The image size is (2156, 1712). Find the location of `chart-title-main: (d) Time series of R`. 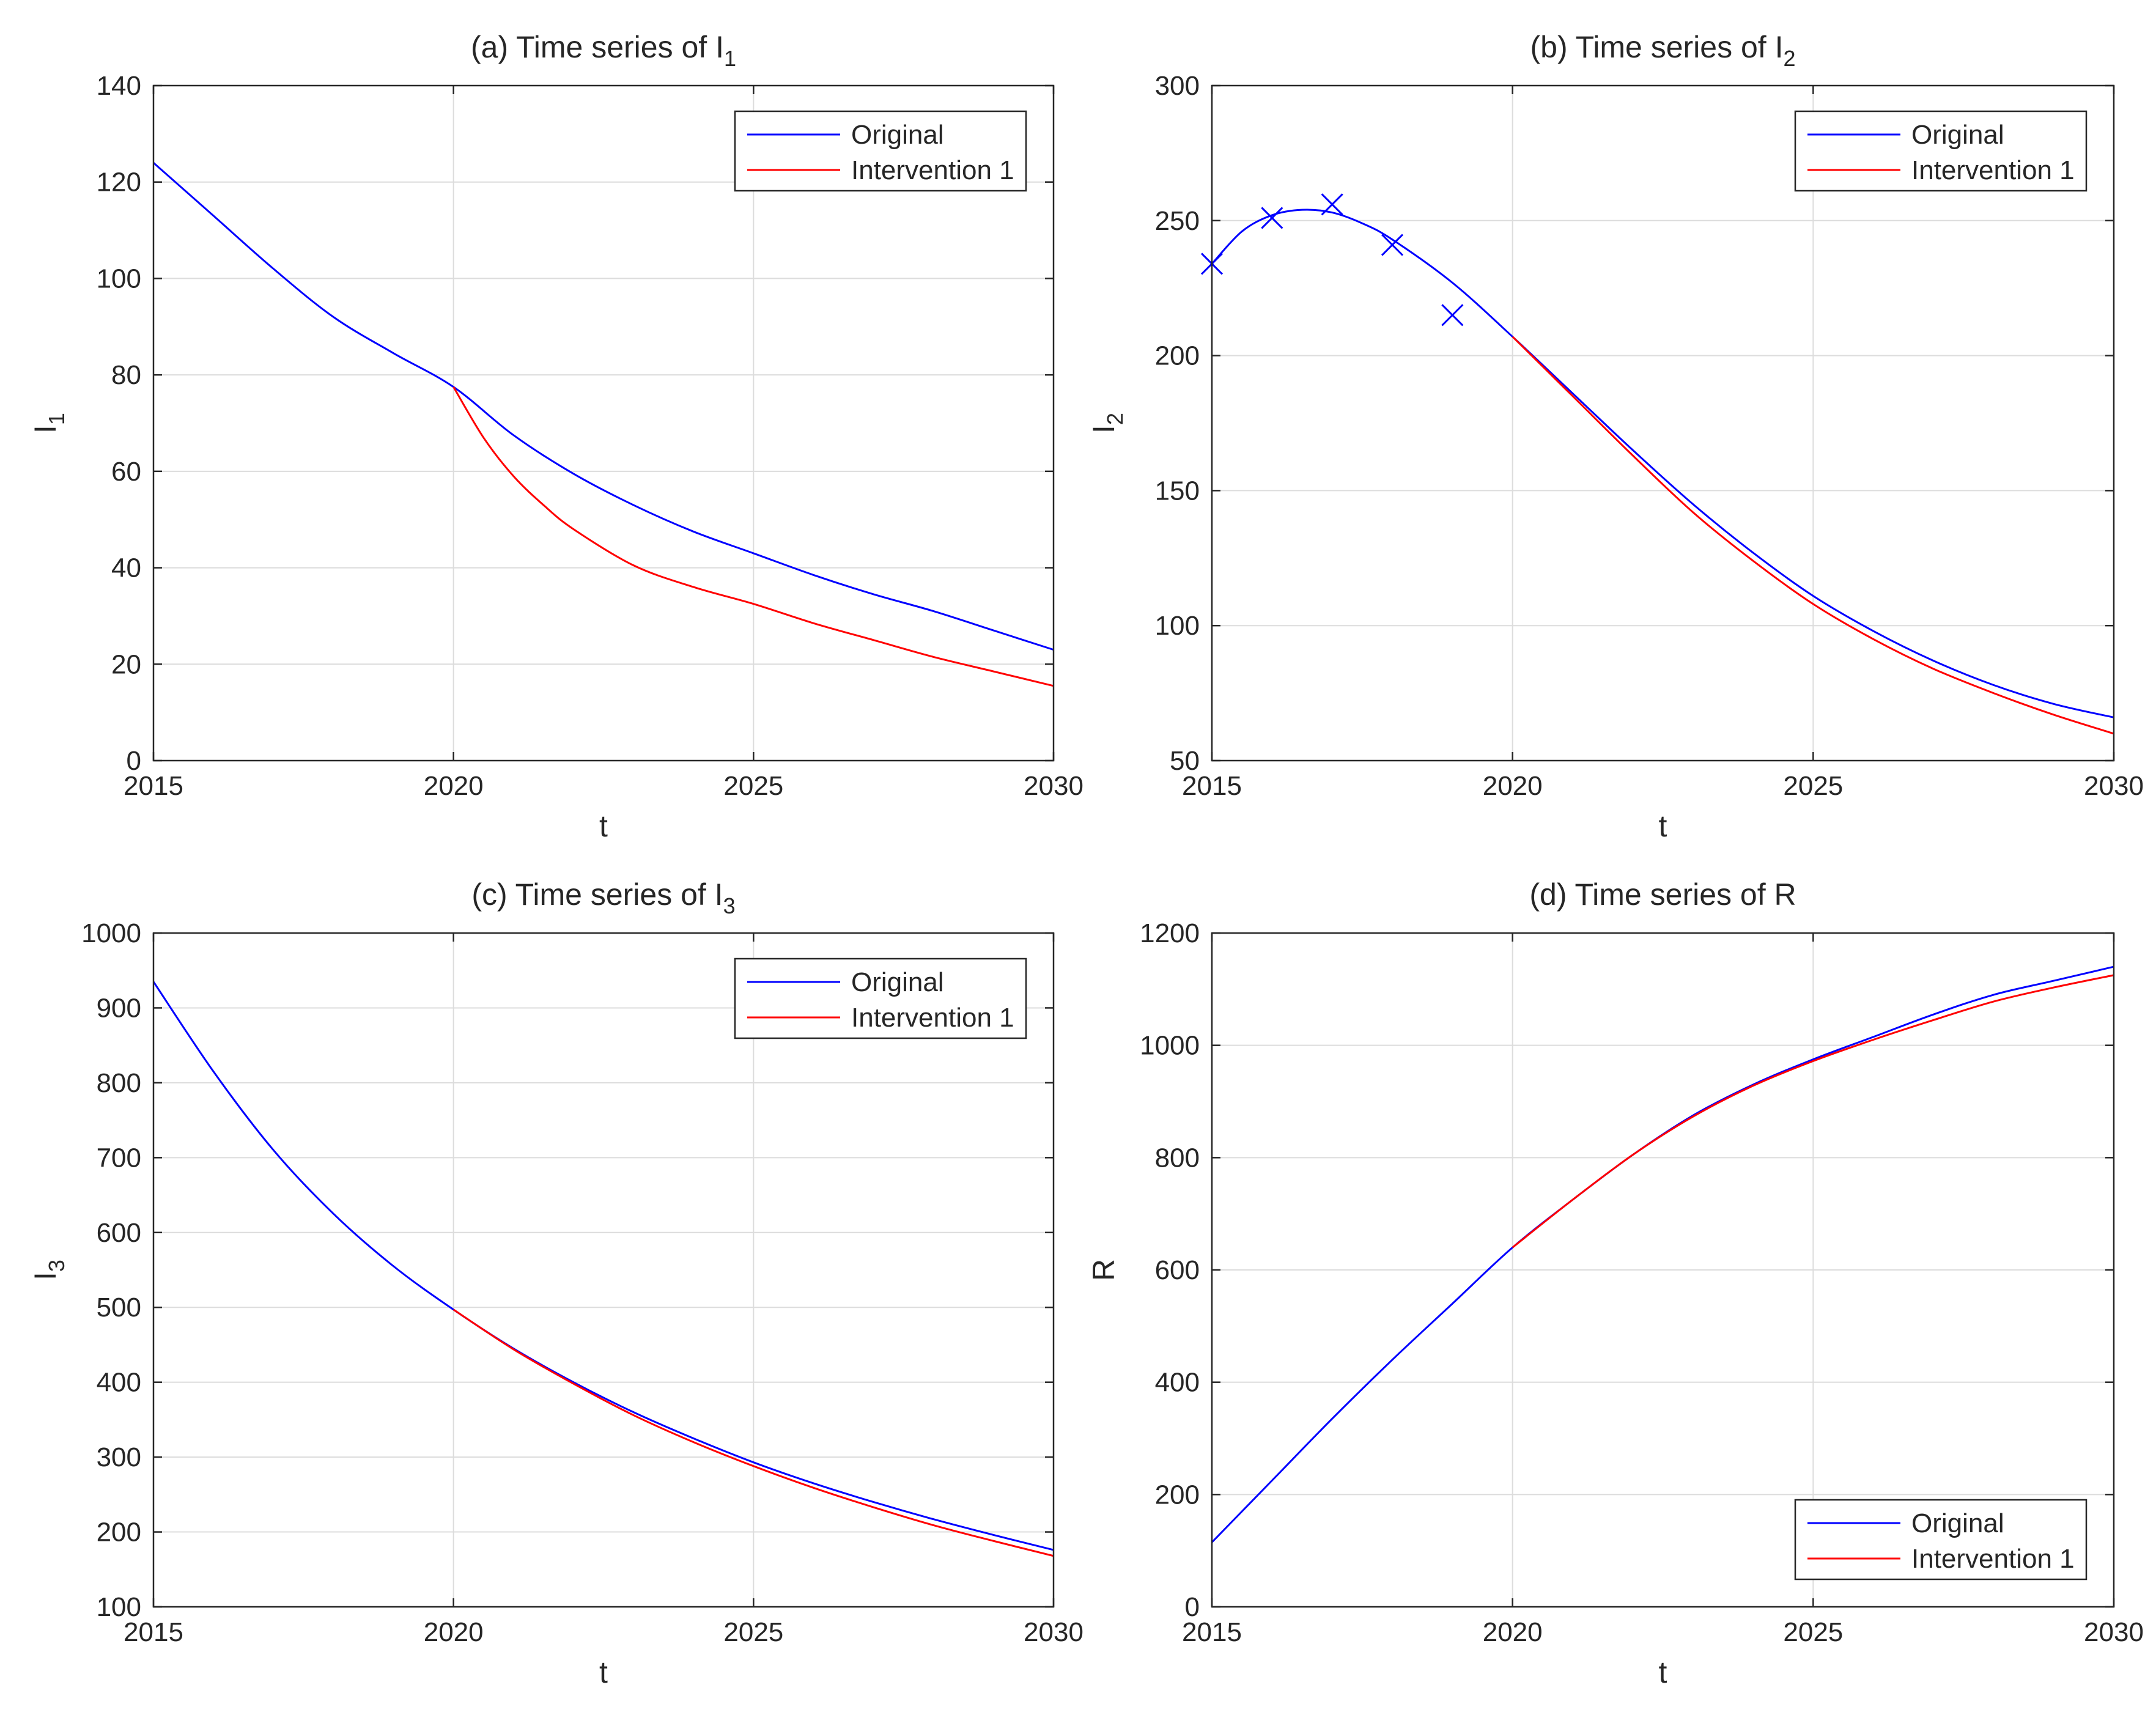

chart-title-main: (d) Time series of R is located at coordinates (1662, 894).